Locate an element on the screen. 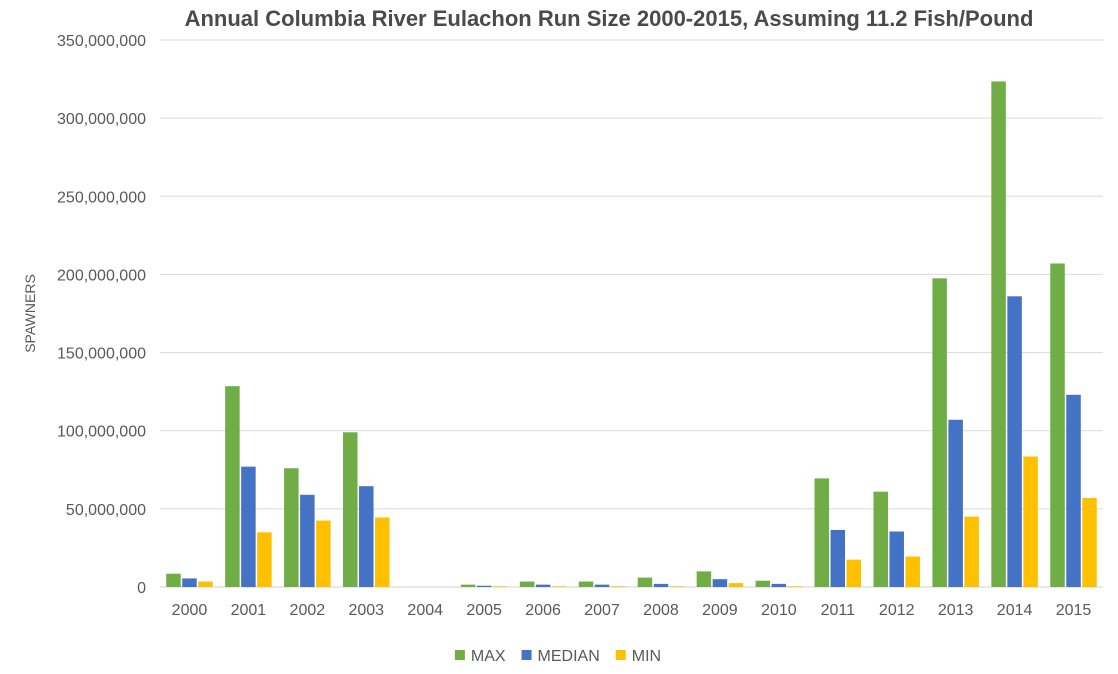 The image size is (1118, 674). bar-min-2005 is located at coordinates (500, 586).